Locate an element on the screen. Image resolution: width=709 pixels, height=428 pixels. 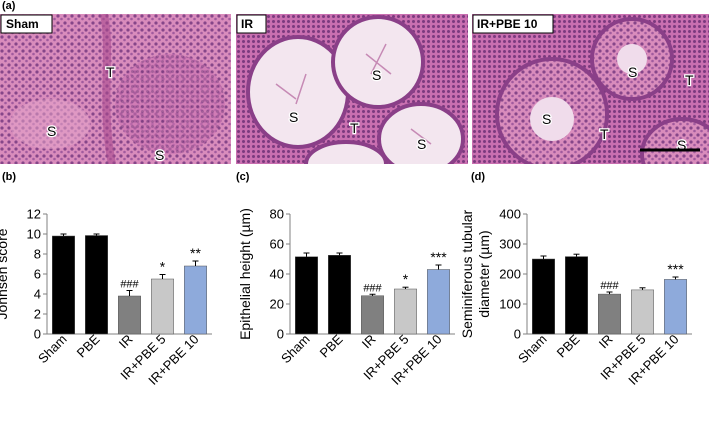
y-axis-label: Johnsen score is located at coordinates (5, 273).